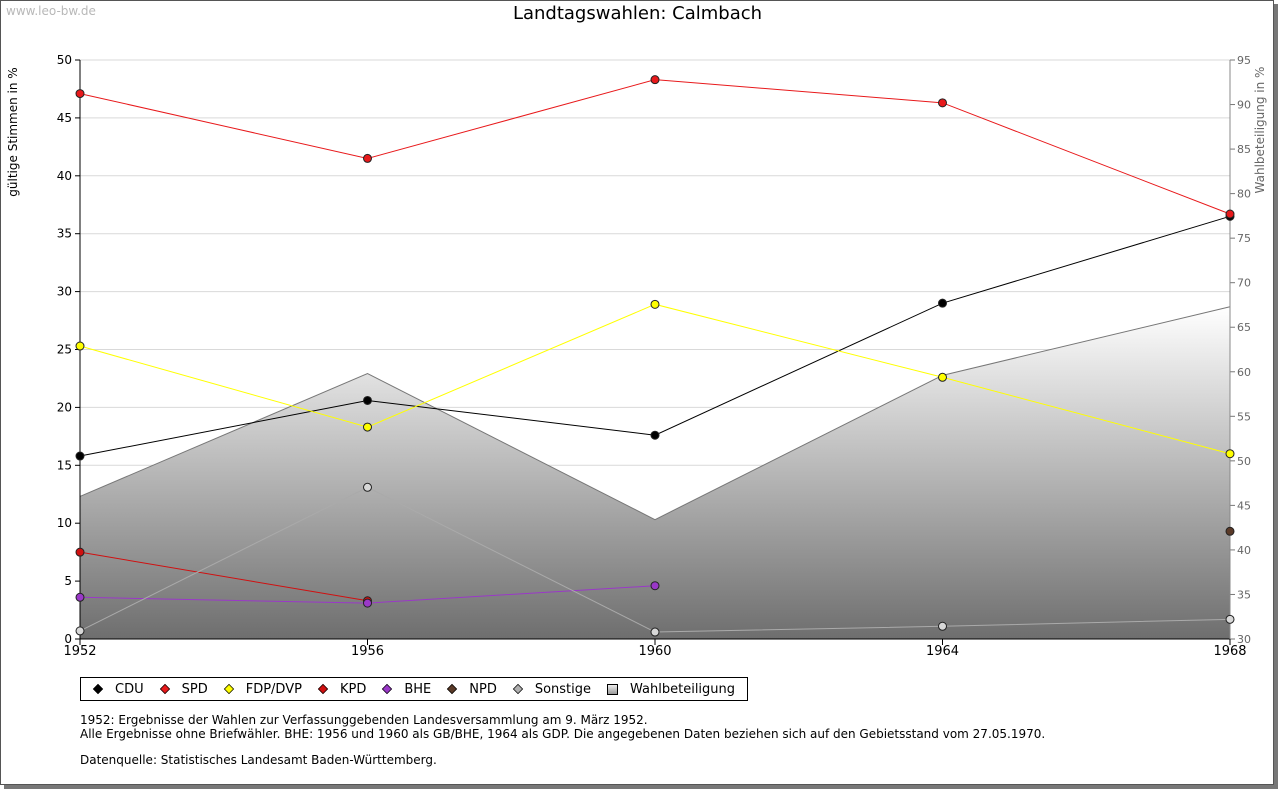 The width and height of the screenshot is (1280, 791). What do you see at coordinates (942, 651) in the screenshot?
I see `x-tick-label: 1964` at bounding box center [942, 651].